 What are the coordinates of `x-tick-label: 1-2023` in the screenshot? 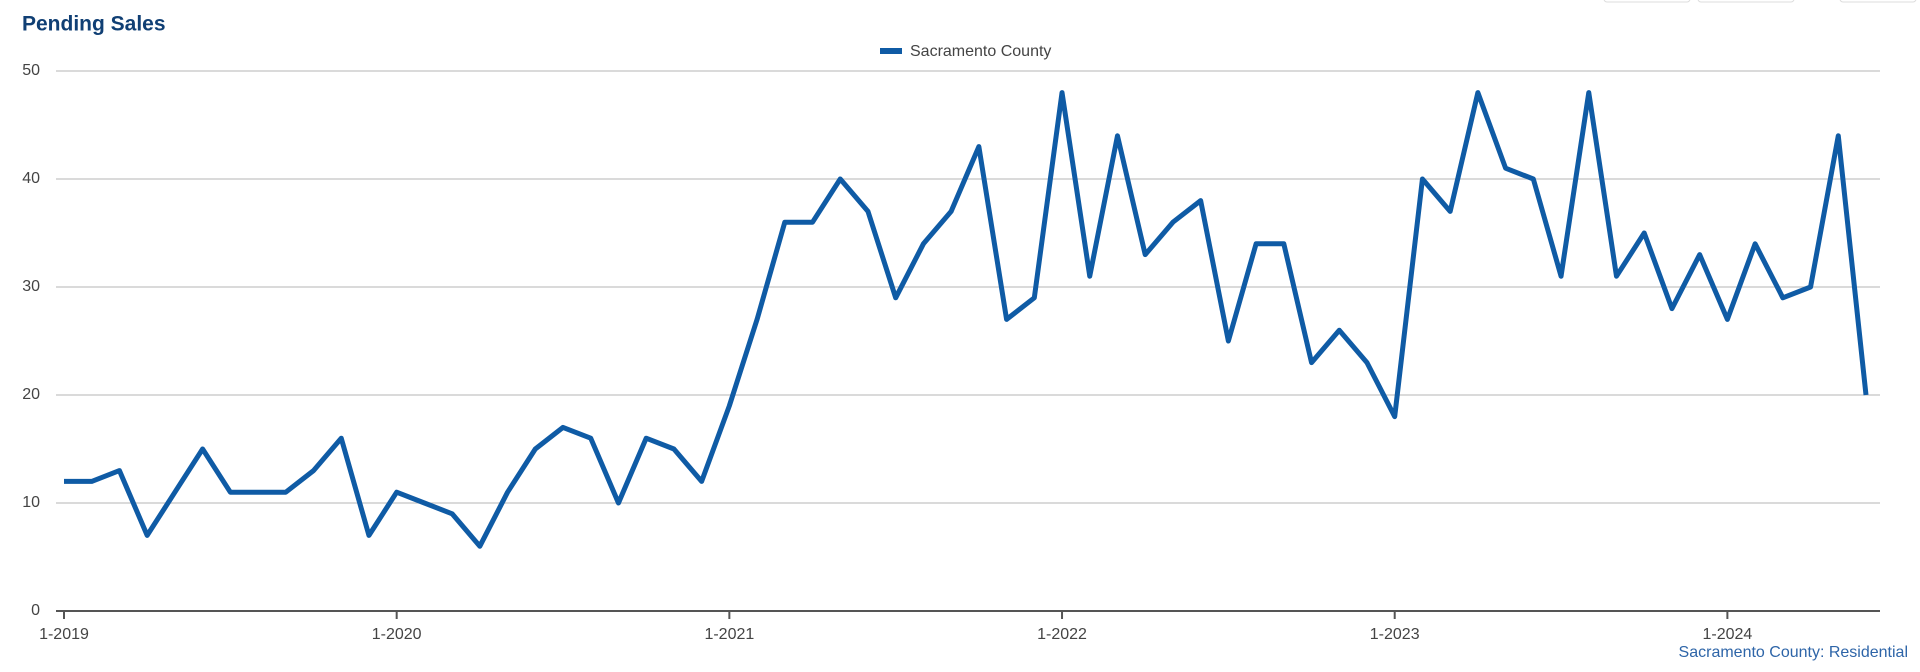 It's located at (1395, 634).